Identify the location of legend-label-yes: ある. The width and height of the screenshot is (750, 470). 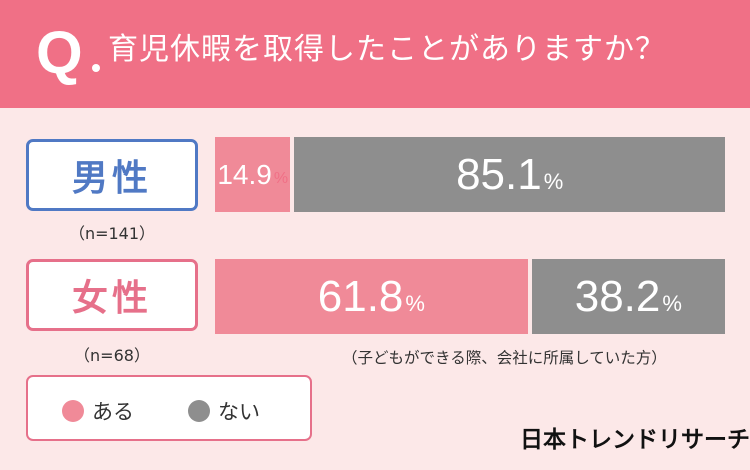
(113, 412).